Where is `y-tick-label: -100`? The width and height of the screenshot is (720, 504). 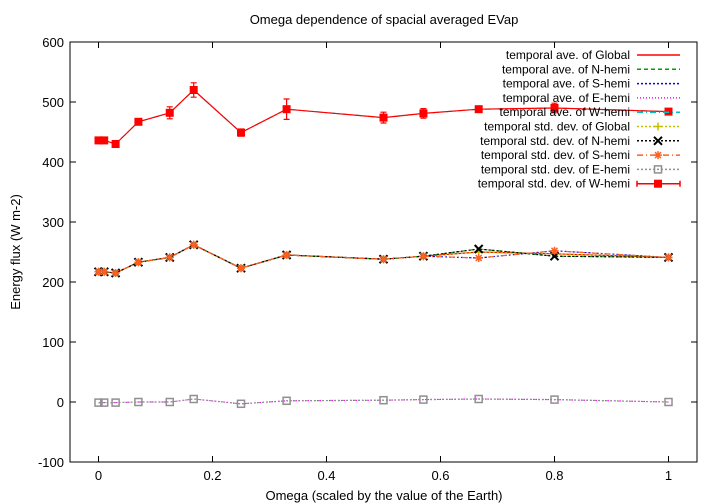
y-tick-label: -100 is located at coordinates (51, 462).